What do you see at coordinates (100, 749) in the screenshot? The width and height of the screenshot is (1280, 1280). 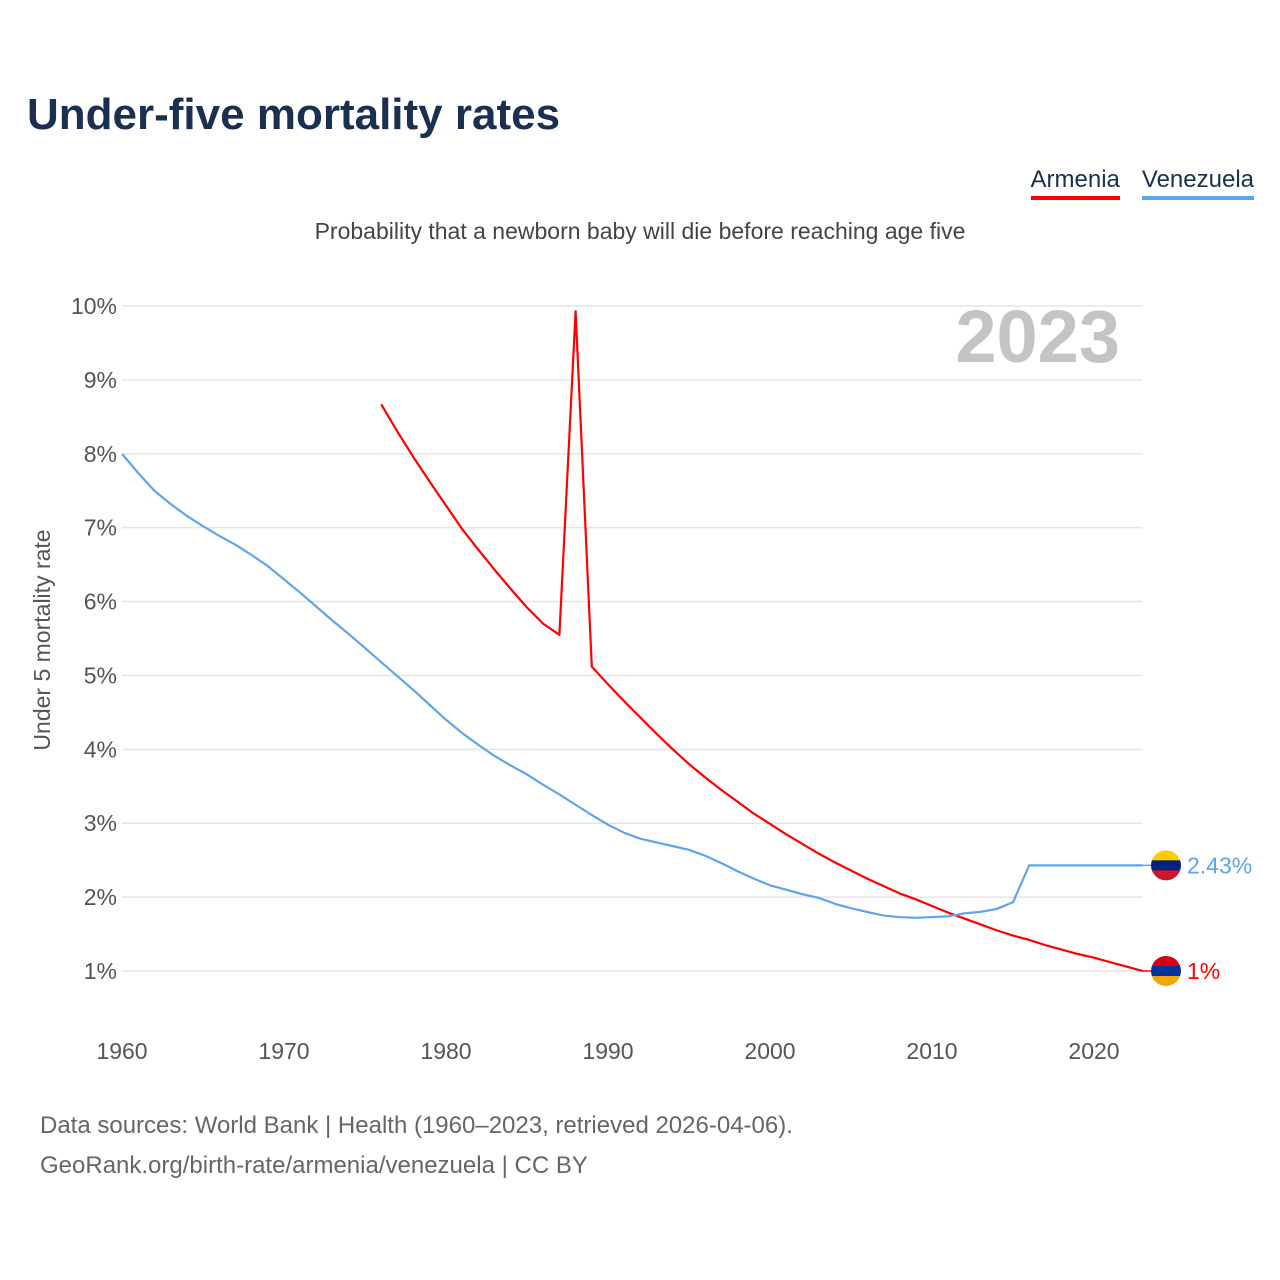 I see `y-tick-label: 4%` at bounding box center [100, 749].